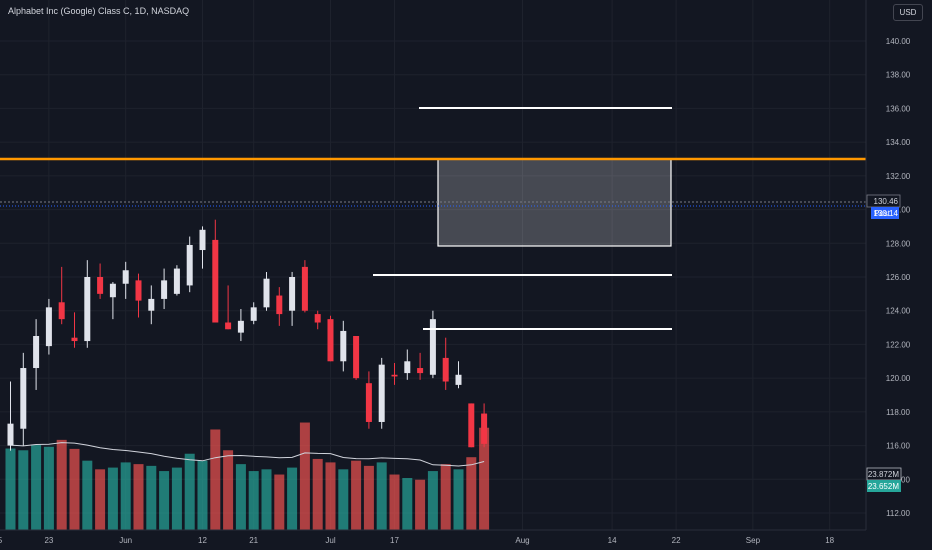 The height and width of the screenshot is (550, 932). What do you see at coordinates (898, 513) in the screenshot?
I see `y-tick-label: 112.00` at bounding box center [898, 513].